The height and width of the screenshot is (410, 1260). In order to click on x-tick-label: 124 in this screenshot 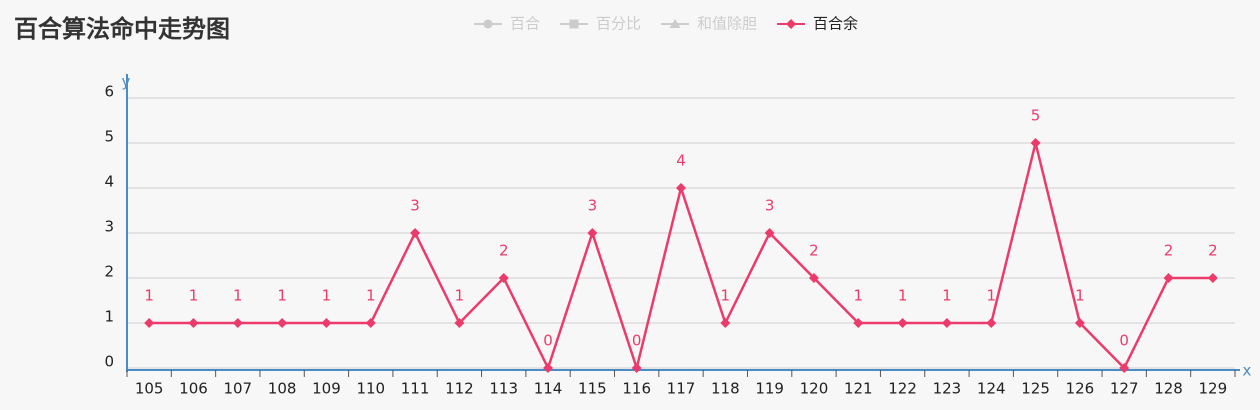, I will do `click(991, 389)`.